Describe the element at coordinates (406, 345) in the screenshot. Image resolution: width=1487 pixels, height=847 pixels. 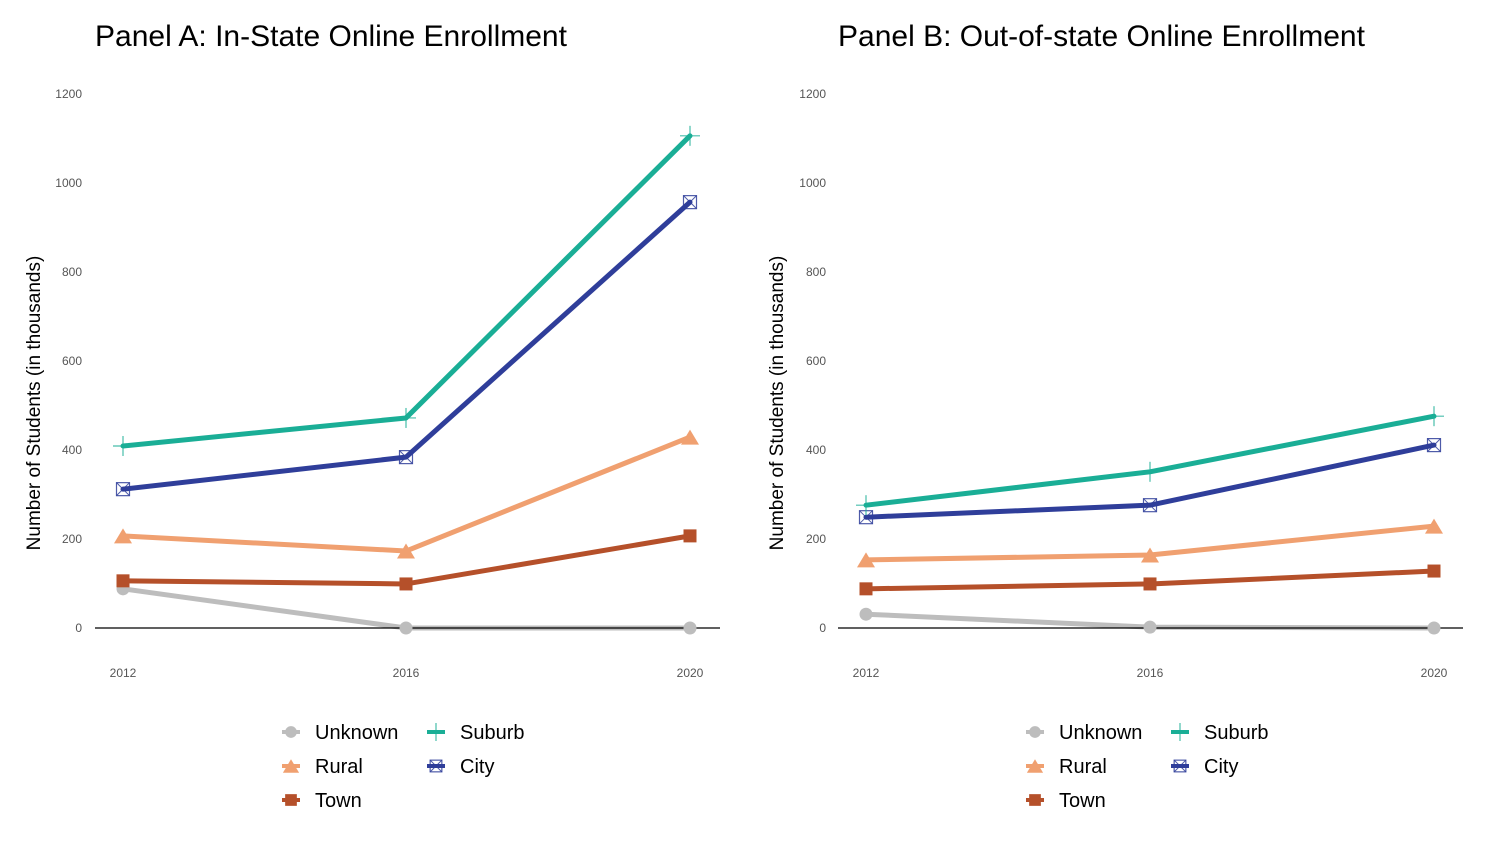
I see `series-line-city` at that location.